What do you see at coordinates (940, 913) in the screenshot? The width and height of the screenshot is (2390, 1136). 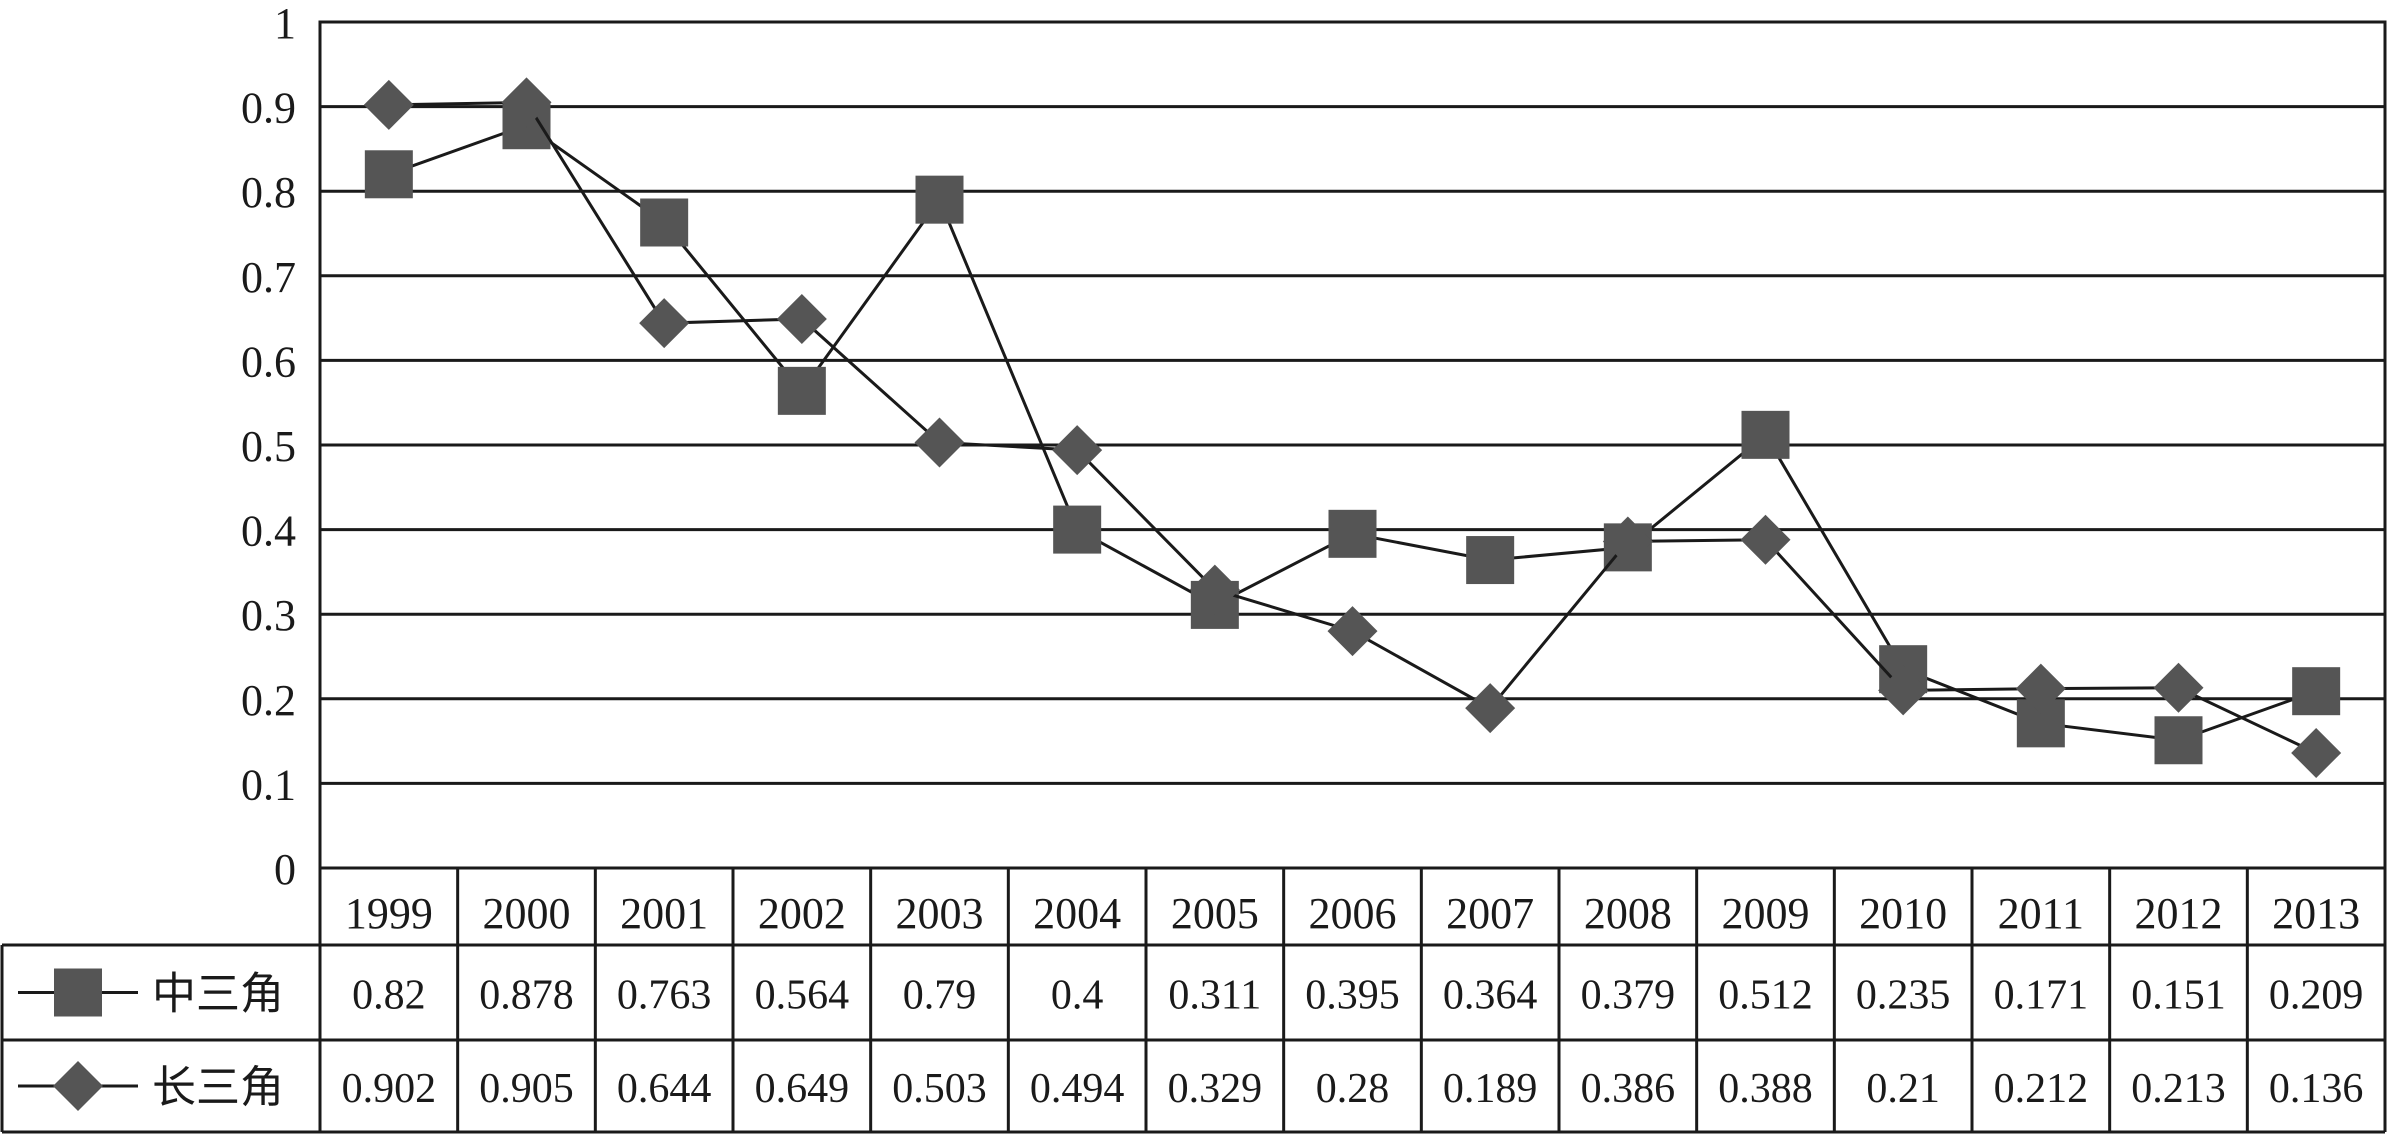 I see `x-tick-label: 2003` at bounding box center [940, 913].